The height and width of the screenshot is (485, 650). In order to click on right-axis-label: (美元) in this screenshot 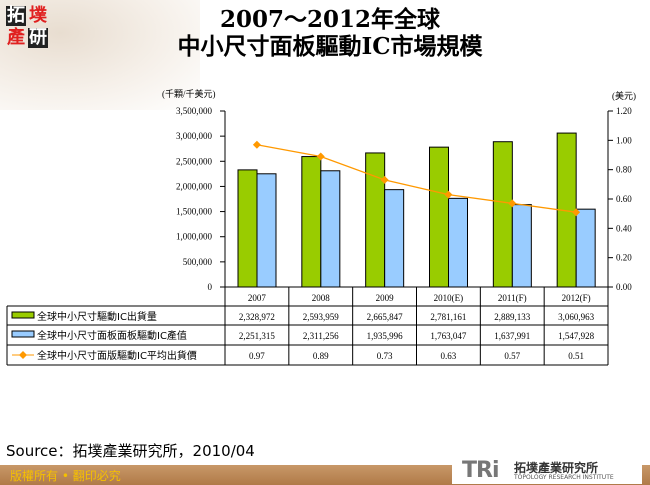, I will do `click(624, 95)`.